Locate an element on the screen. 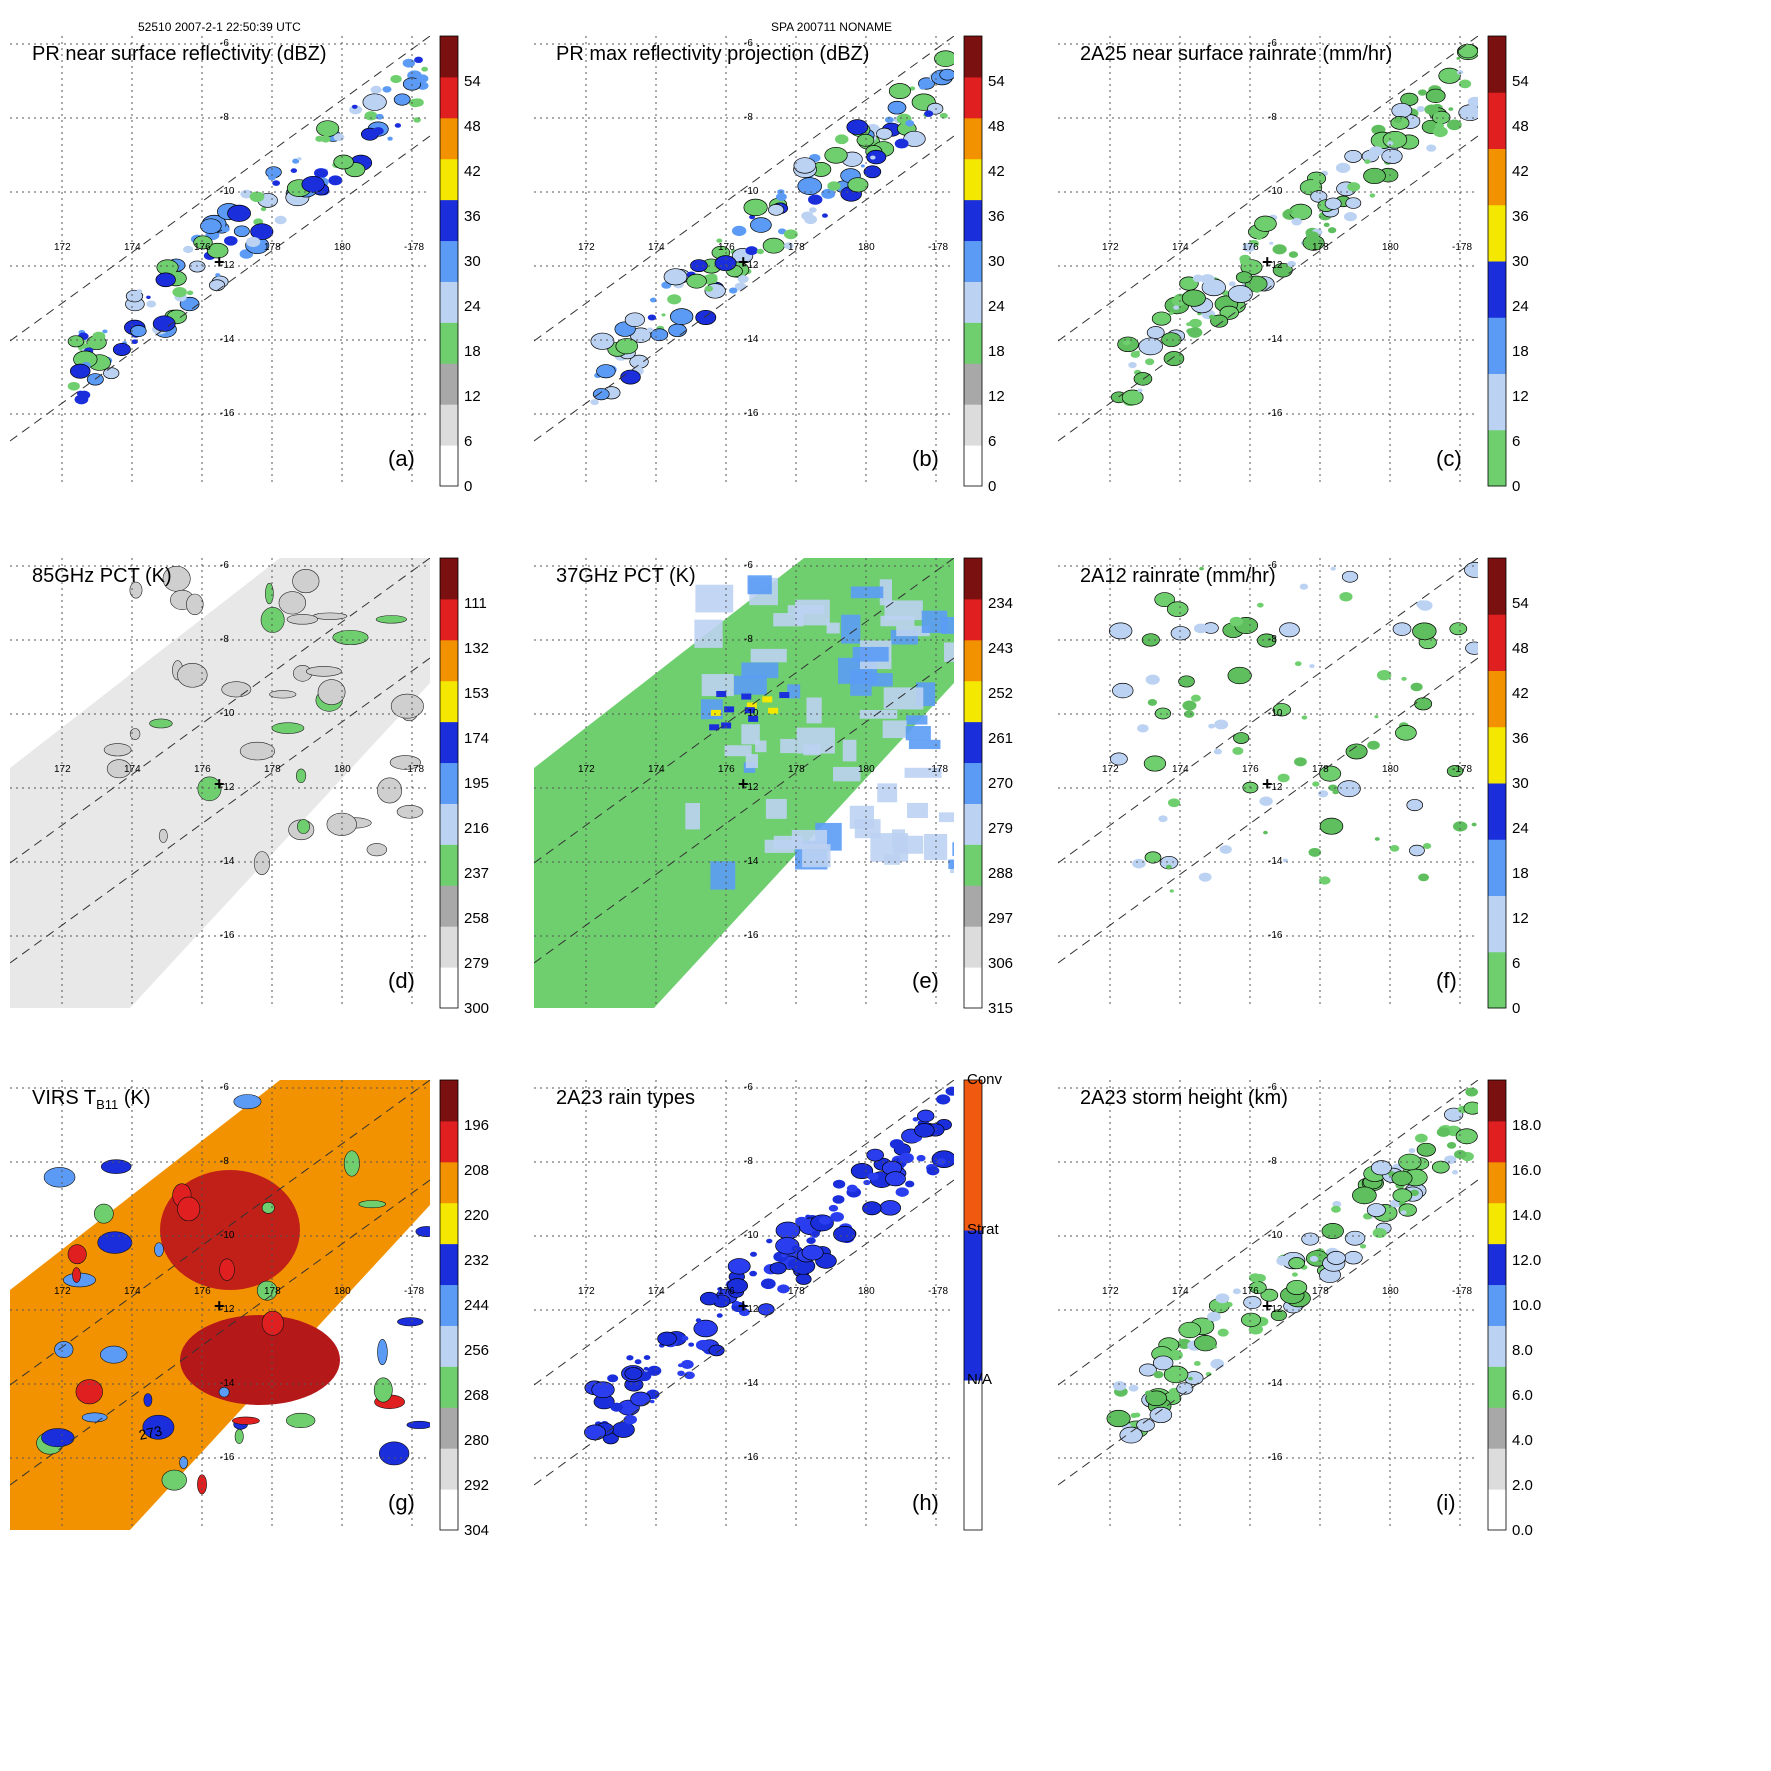  colorbar-tick-label: 0 is located at coordinates (1516, 1008).